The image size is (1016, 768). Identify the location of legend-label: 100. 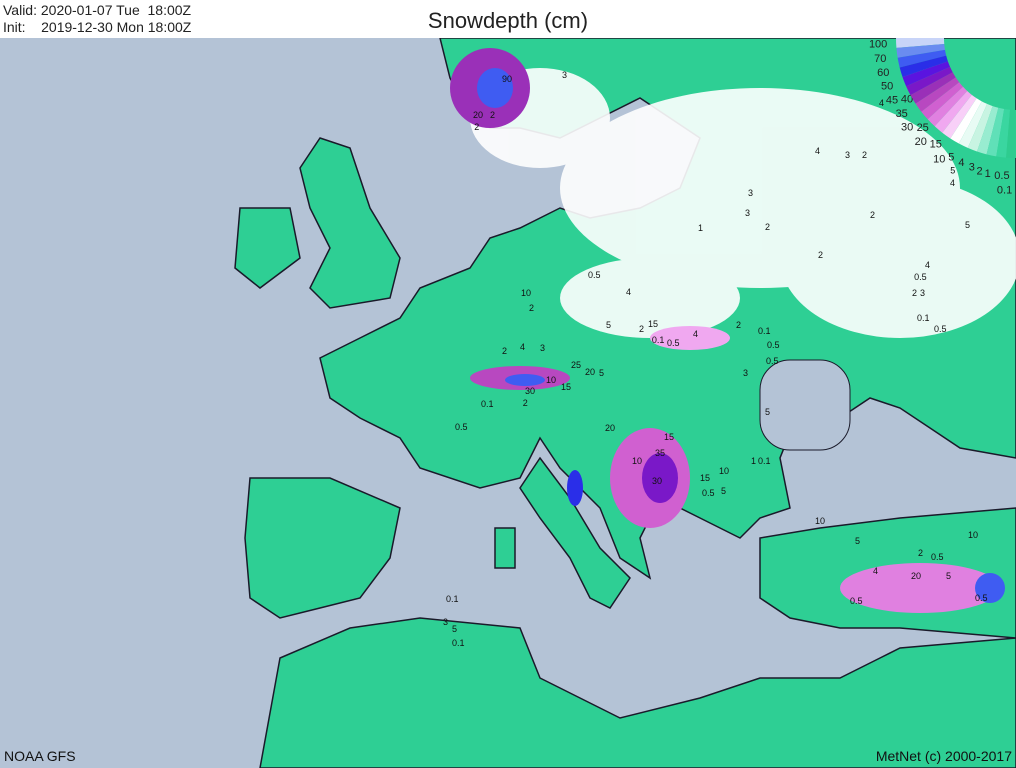
(878, 45).